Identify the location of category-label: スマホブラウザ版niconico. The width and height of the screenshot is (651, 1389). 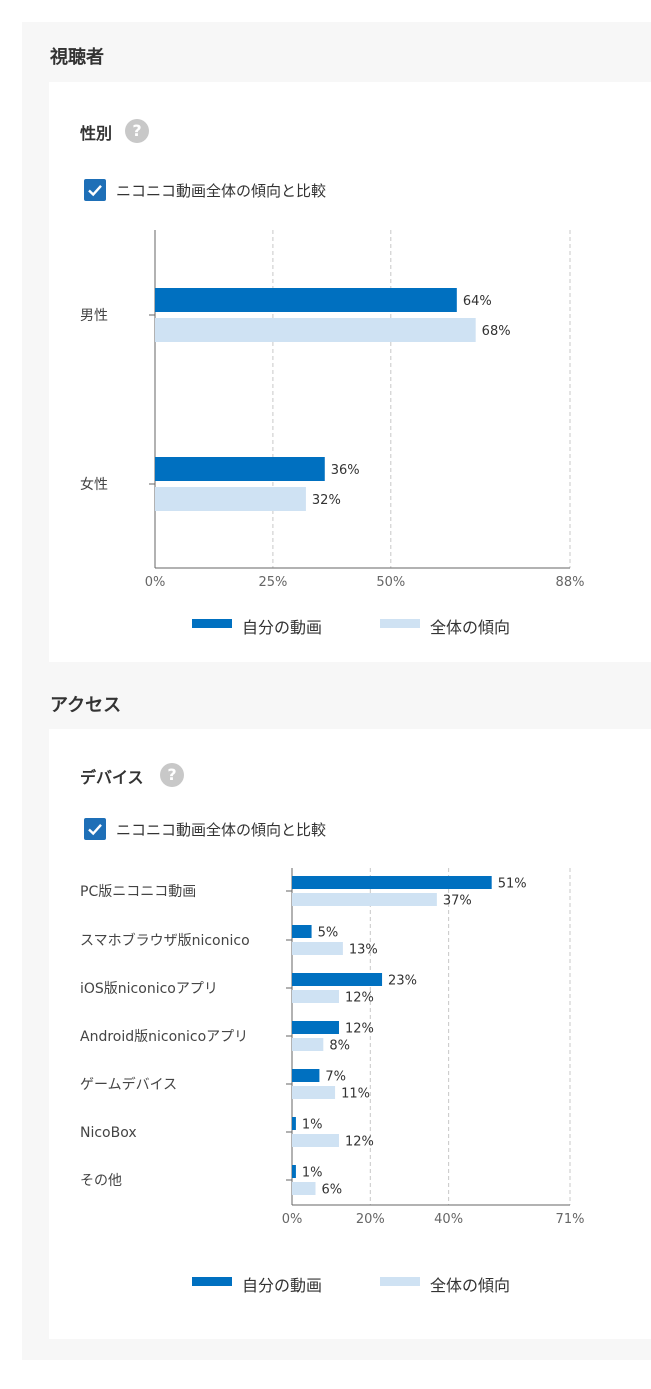
(165, 940).